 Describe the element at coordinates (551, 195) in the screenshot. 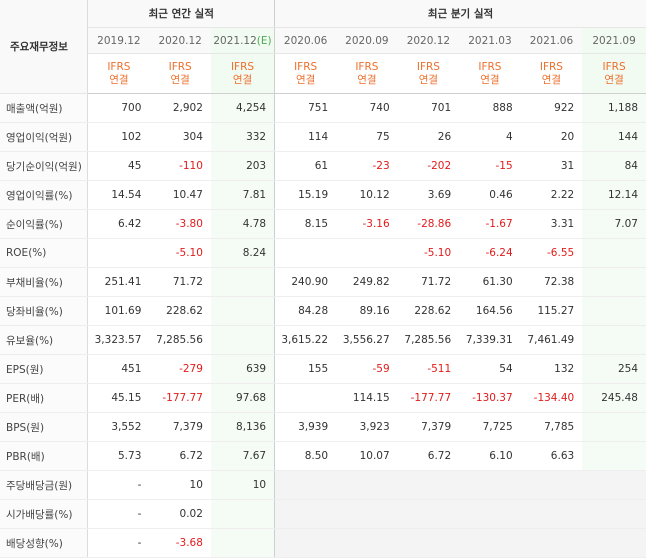

I see `value-cell: 2.22` at that location.